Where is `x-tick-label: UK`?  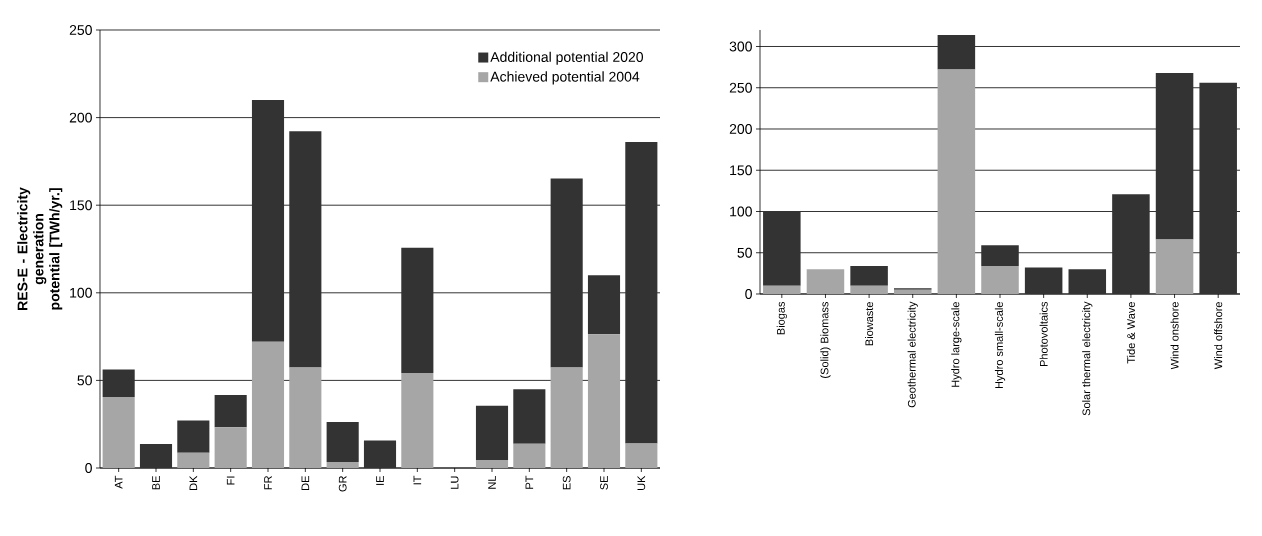
x-tick-label: UK is located at coordinates (641, 482).